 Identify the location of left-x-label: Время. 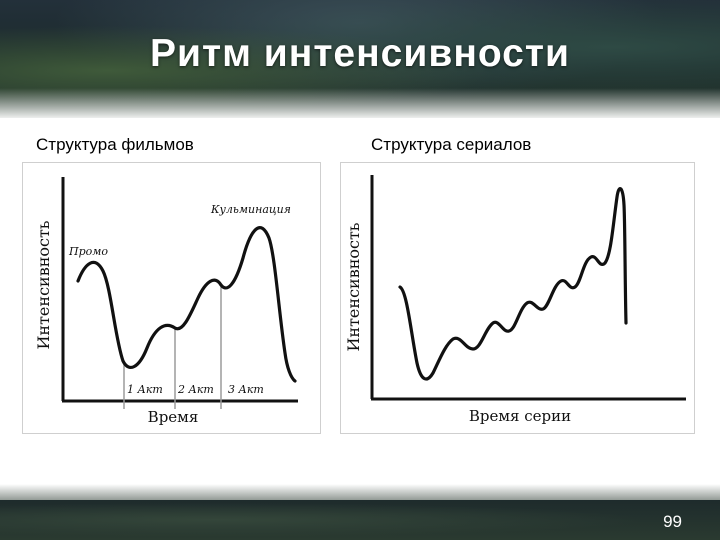
(173, 417).